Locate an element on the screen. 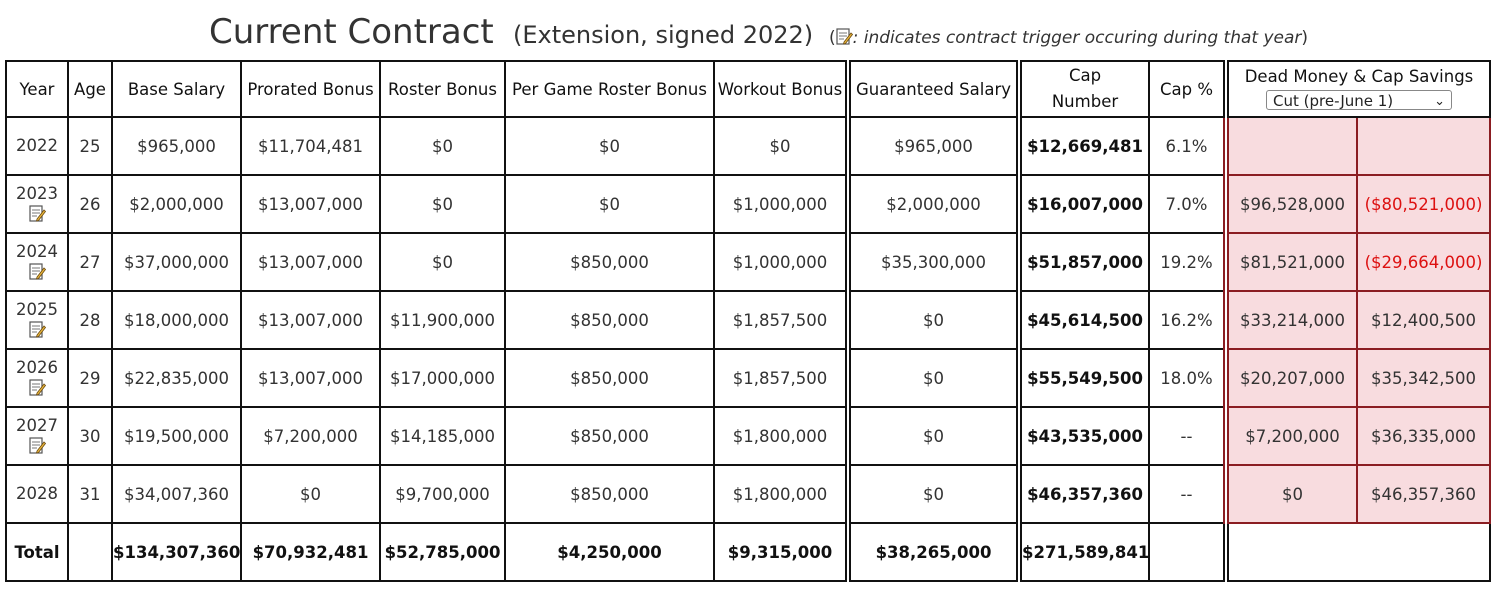 This screenshot has width=1495, height=609. header-guaranteed-salary: Guaranteed Salary is located at coordinates (932, 89).